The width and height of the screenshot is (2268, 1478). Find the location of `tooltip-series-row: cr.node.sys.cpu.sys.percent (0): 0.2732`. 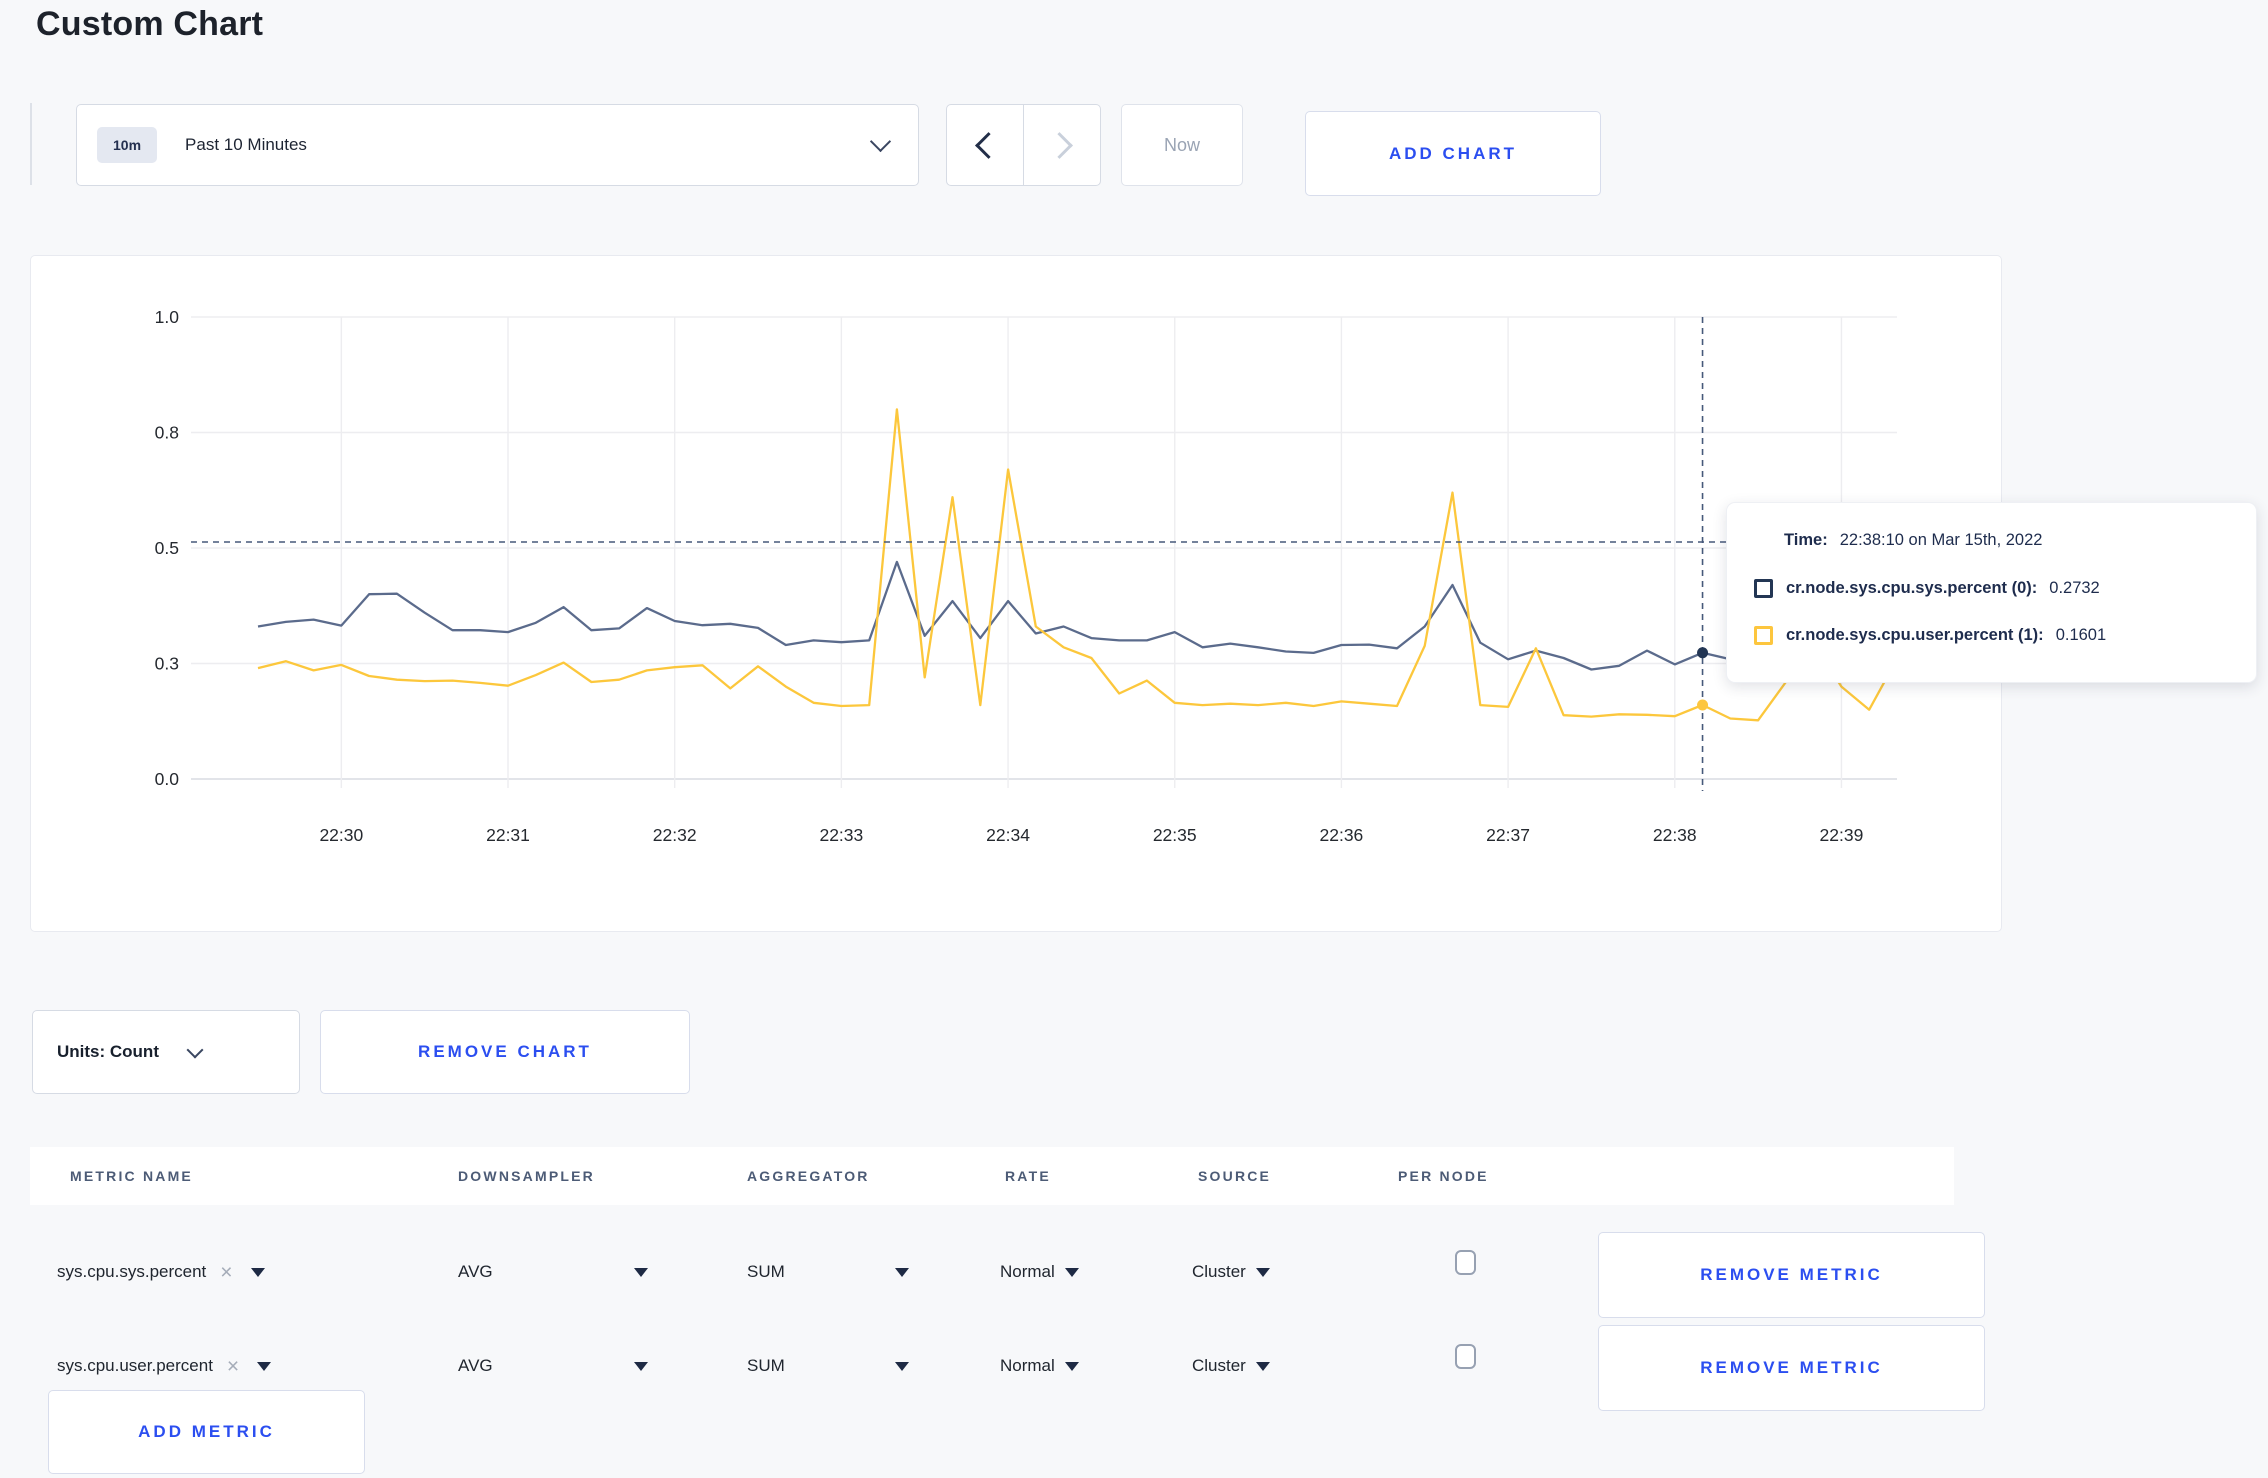

tooltip-series-row: cr.node.sys.cpu.sys.percent (0): 0.2732 is located at coordinates (1927, 588).